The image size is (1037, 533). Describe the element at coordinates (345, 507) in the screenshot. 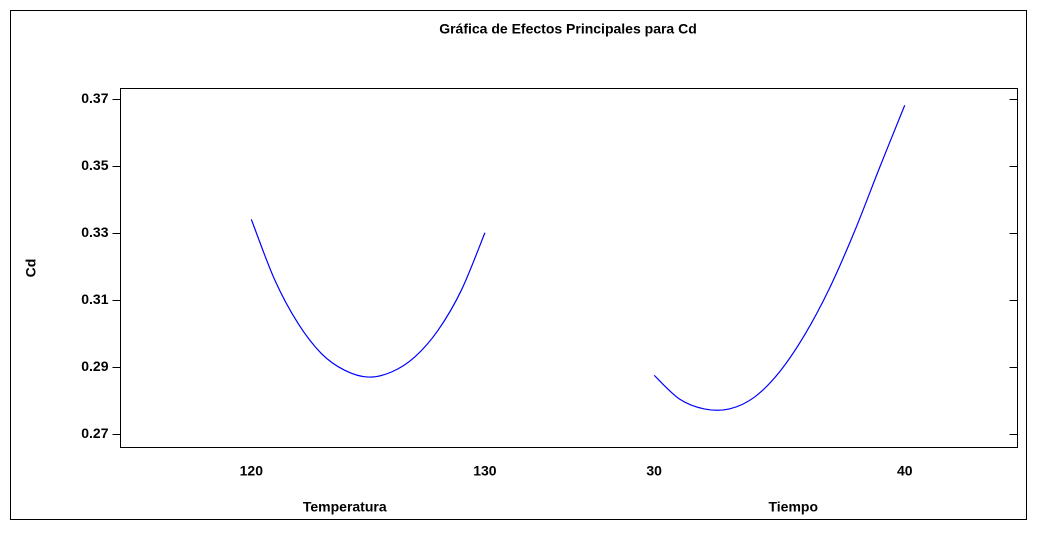

I see `x-axis-label: Temperatura` at that location.